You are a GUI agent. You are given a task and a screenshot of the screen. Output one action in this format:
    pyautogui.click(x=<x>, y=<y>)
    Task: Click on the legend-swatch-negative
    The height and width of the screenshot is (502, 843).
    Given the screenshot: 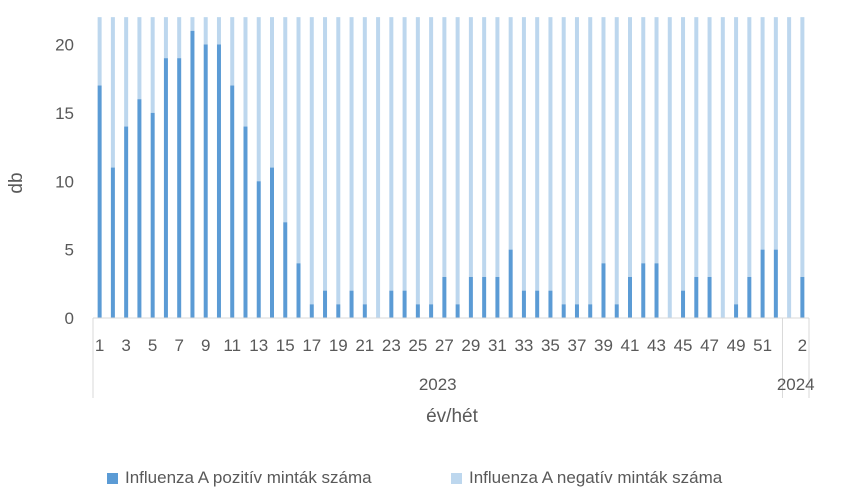 What is the action you would take?
    pyautogui.click(x=456, y=478)
    